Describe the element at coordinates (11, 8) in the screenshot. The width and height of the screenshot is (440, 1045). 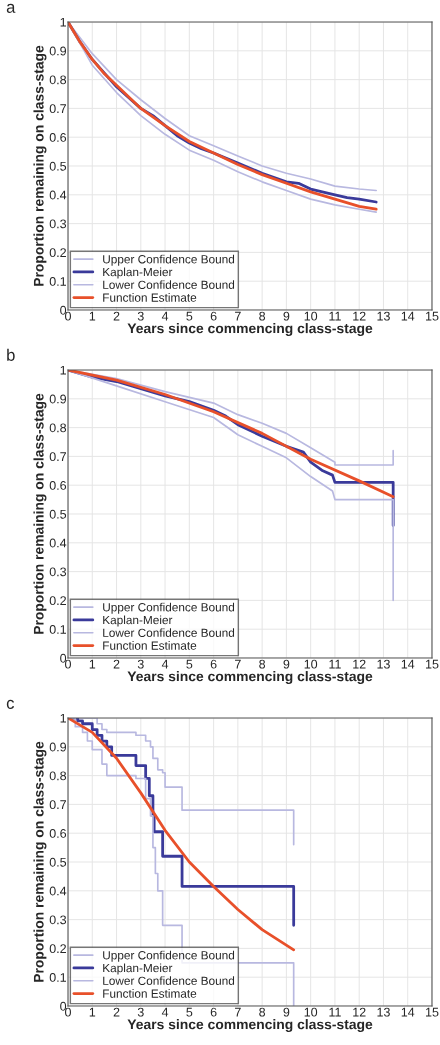
I see `chart-title: a` at that location.